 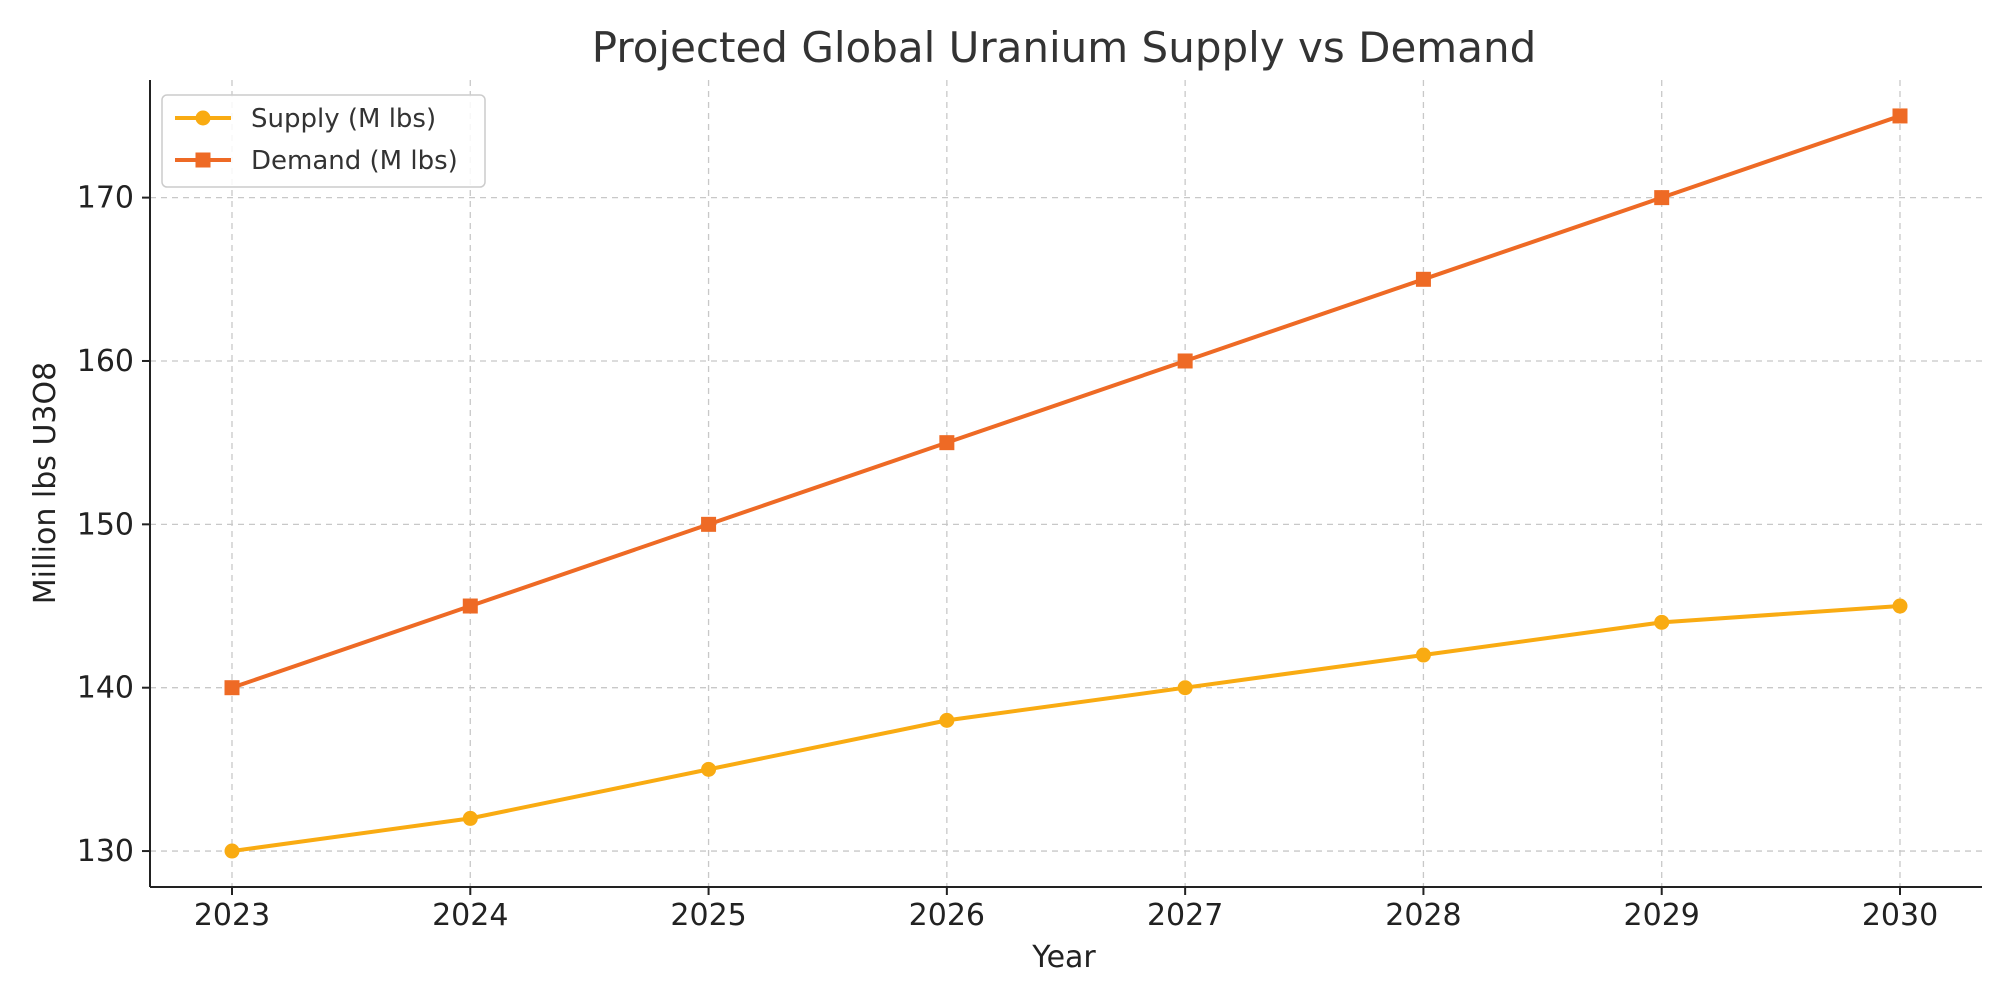 I want to click on x-tick-label: 2027, so click(x=1185, y=915).